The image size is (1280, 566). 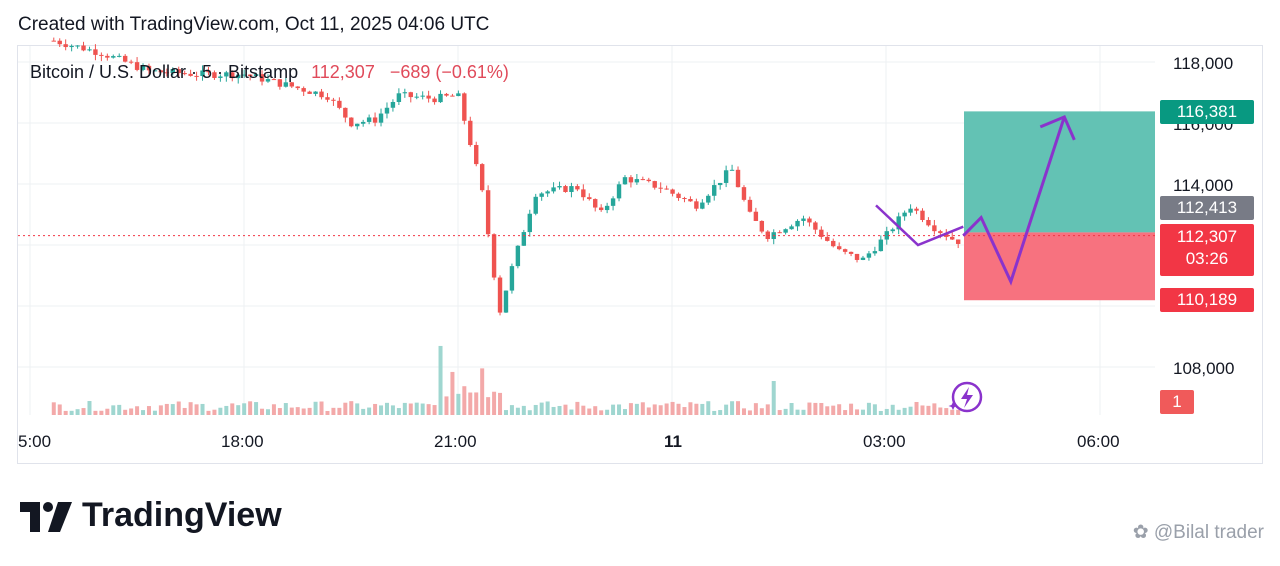 What do you see at coordinates (449, 72) in the screenshot?
I see `symbol-change: −689 (−0.61%)` at bounding box center [449, 72].